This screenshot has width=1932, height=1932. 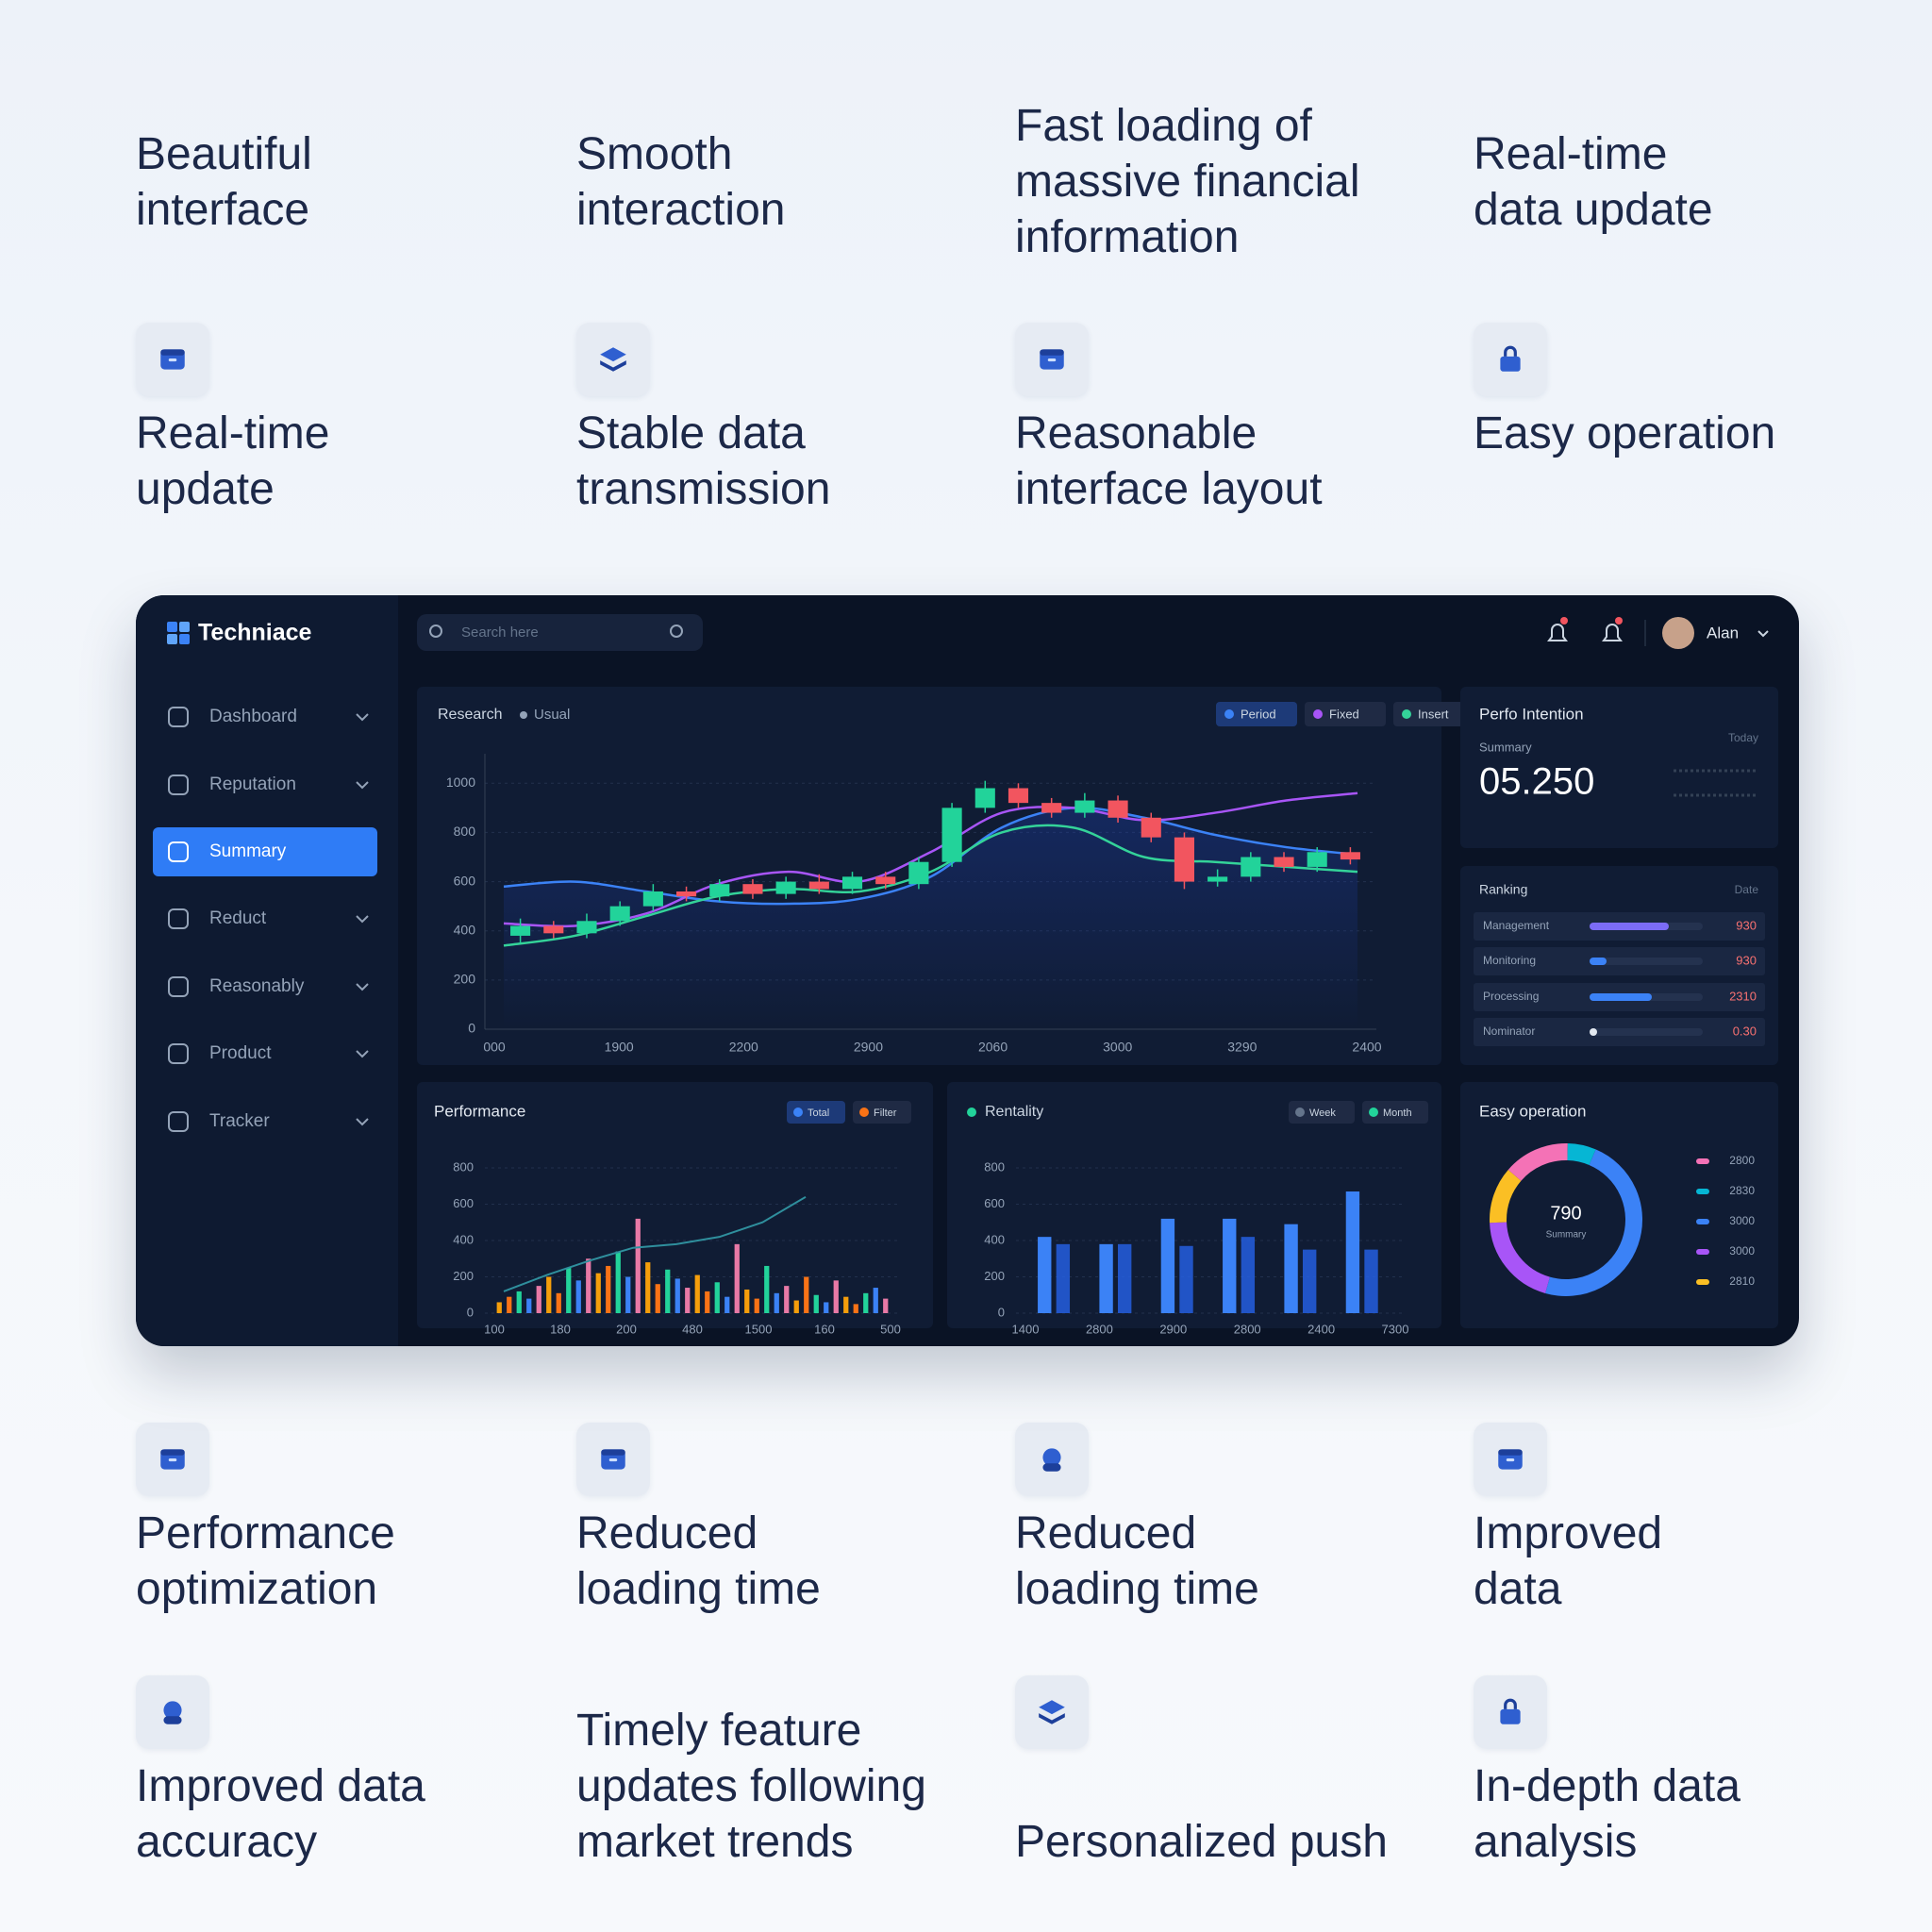 What do you see at coordinates (1373, 1113) in the screenshot?
I see `legend-swatch` at bounding box center [1373, 1113].